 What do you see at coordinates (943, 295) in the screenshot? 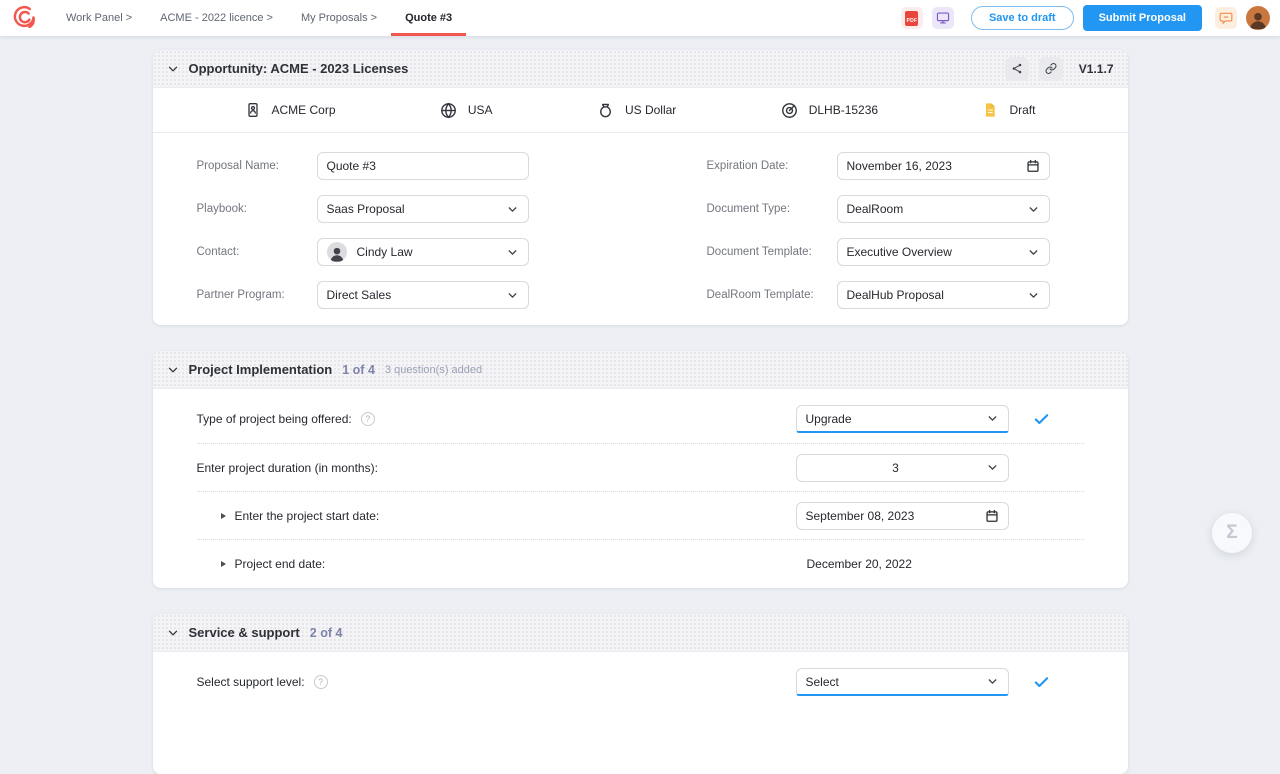
I see `dealroom-template-select: DealHub Proposal` at bounding box center [943, 295].